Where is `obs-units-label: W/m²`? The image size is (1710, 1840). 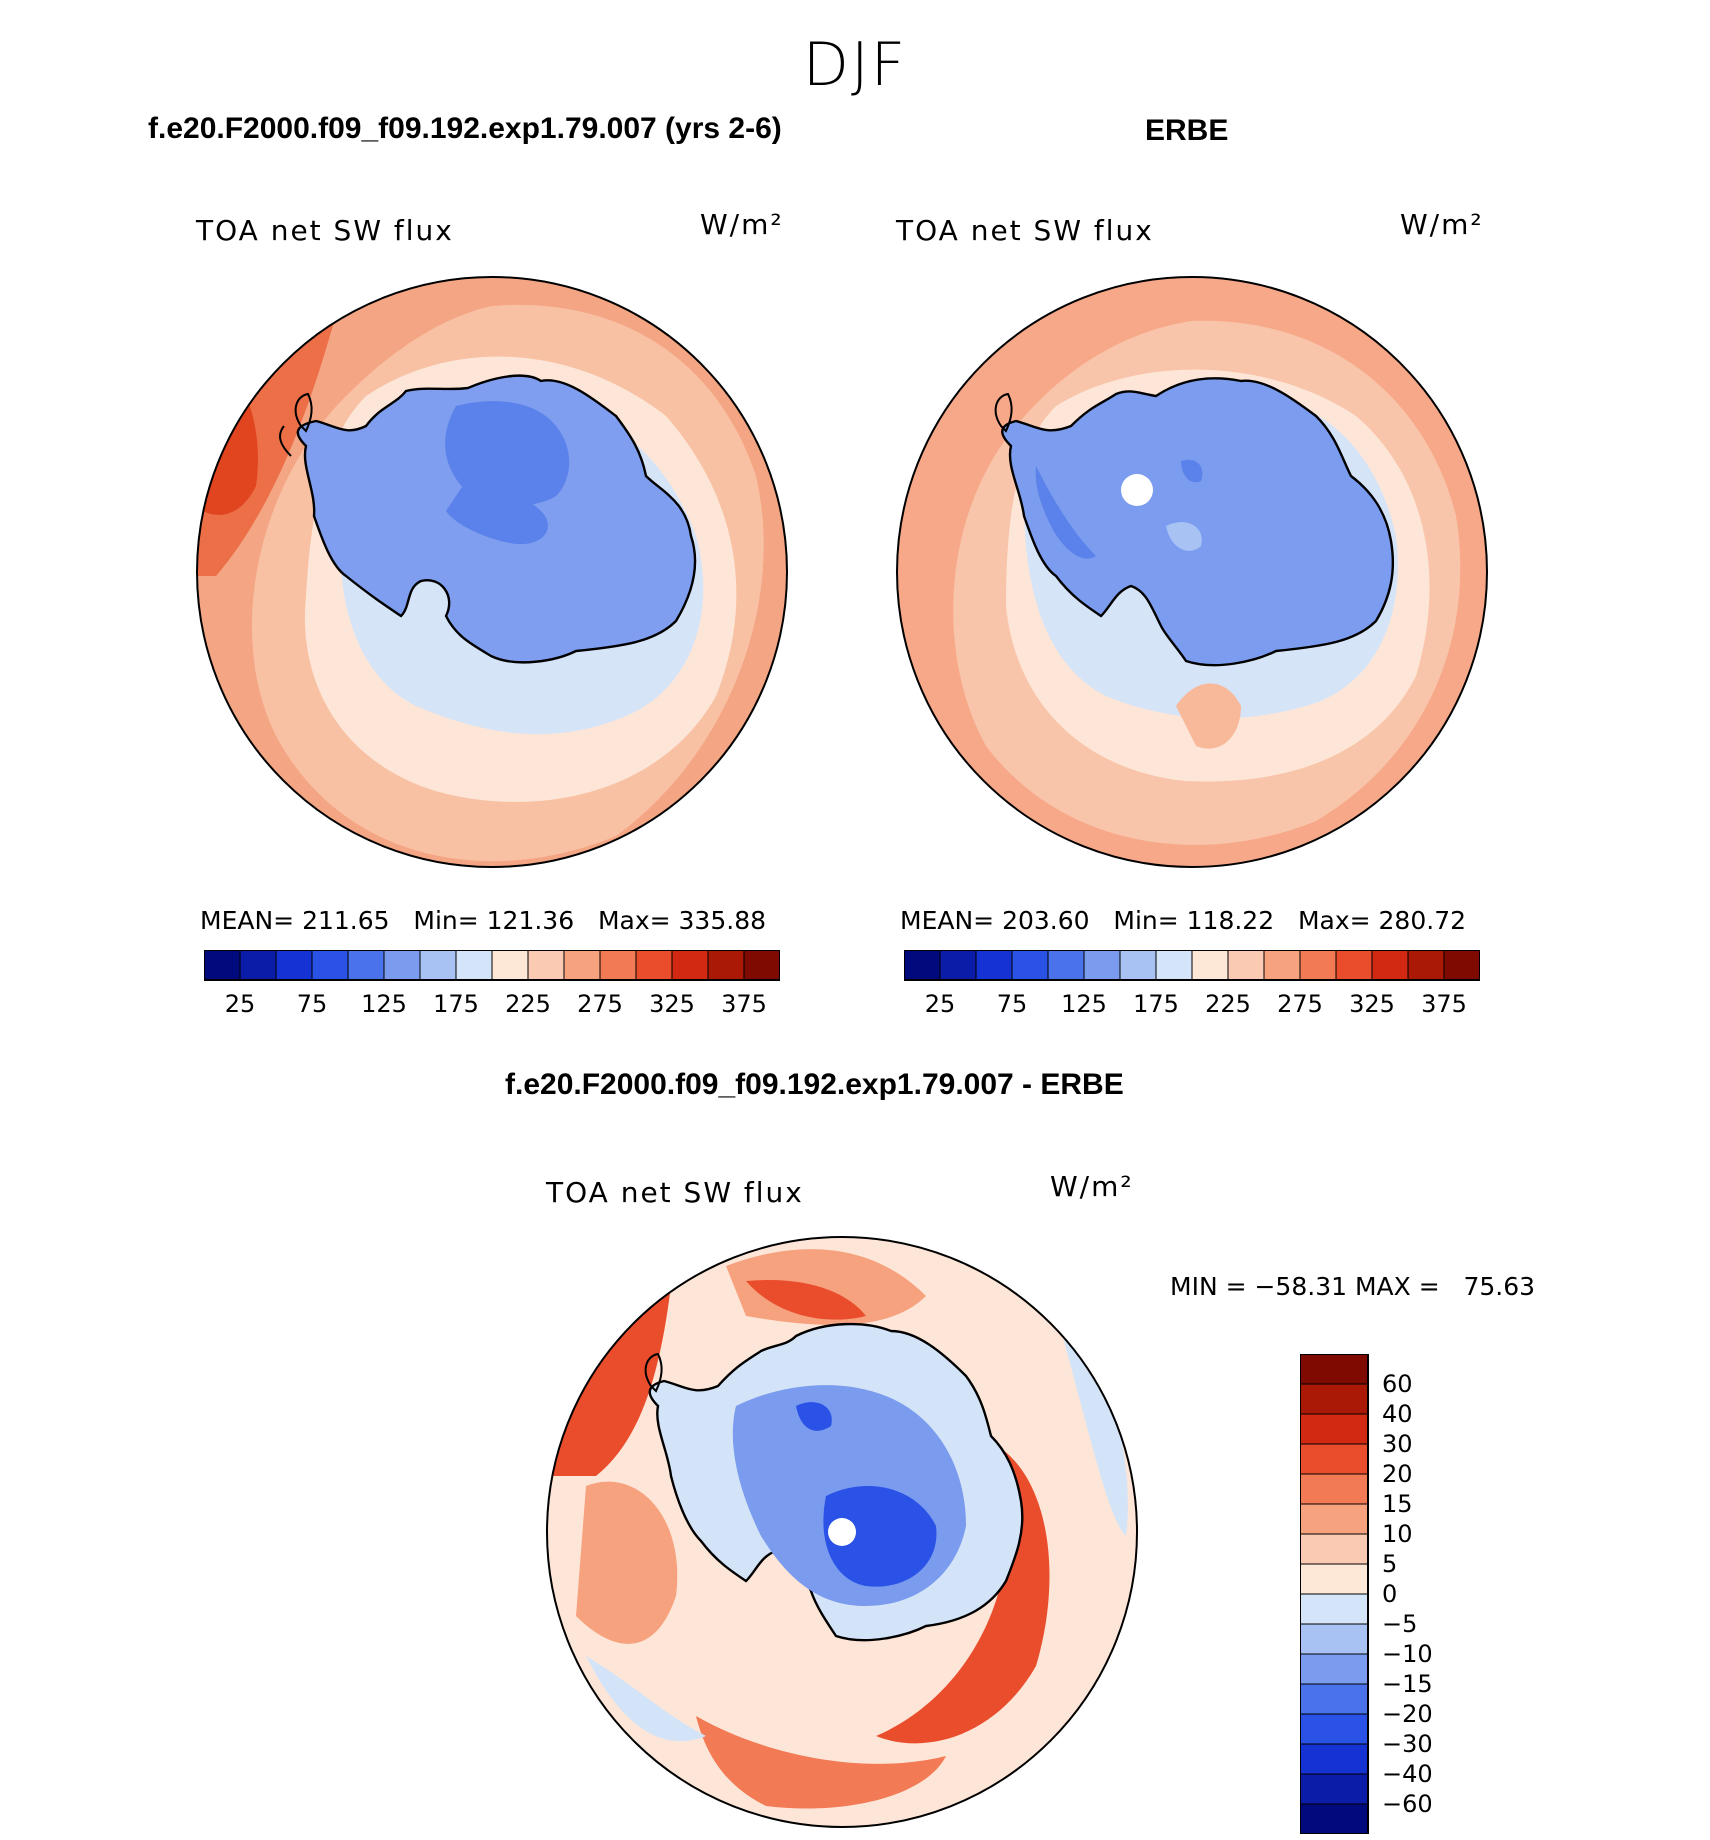 obs-units-label: W/m² is located at coordinates (1442, 224).